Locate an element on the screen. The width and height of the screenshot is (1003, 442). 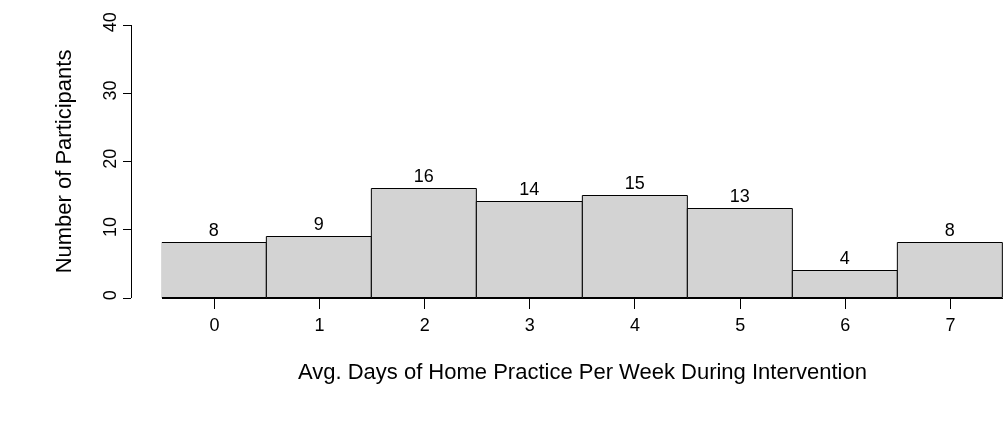
x-tick-label: 3 is located at coordinates (529, 324).